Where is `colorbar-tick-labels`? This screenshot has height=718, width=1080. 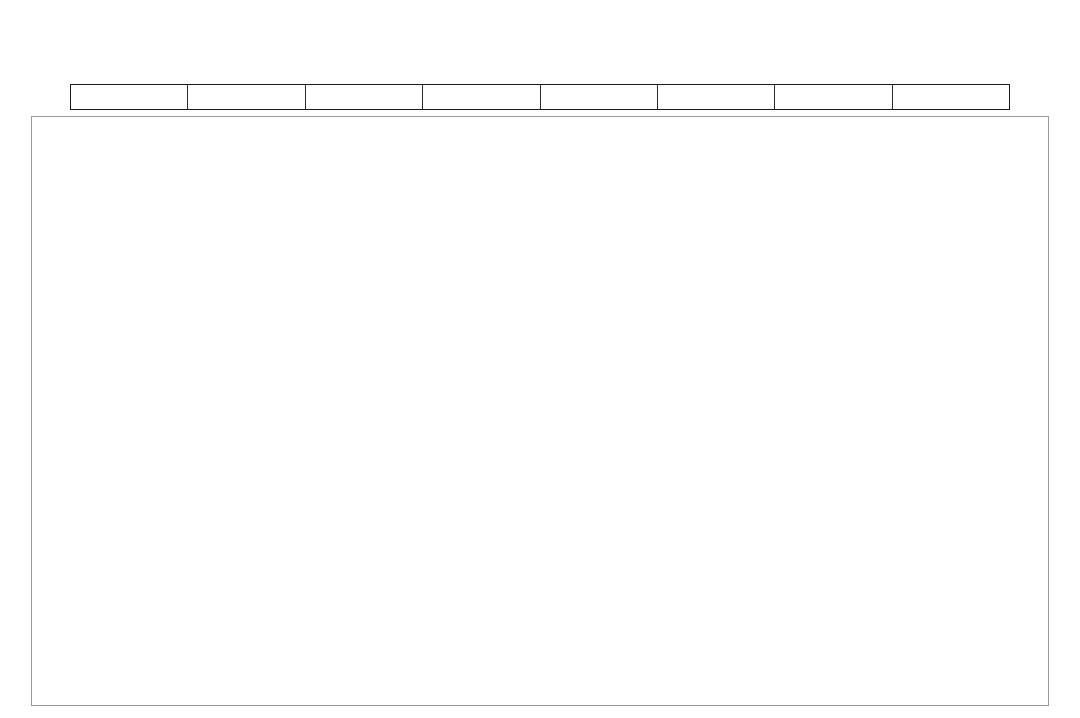 colorbar-tick-labels is located at coordinates (540, 73).